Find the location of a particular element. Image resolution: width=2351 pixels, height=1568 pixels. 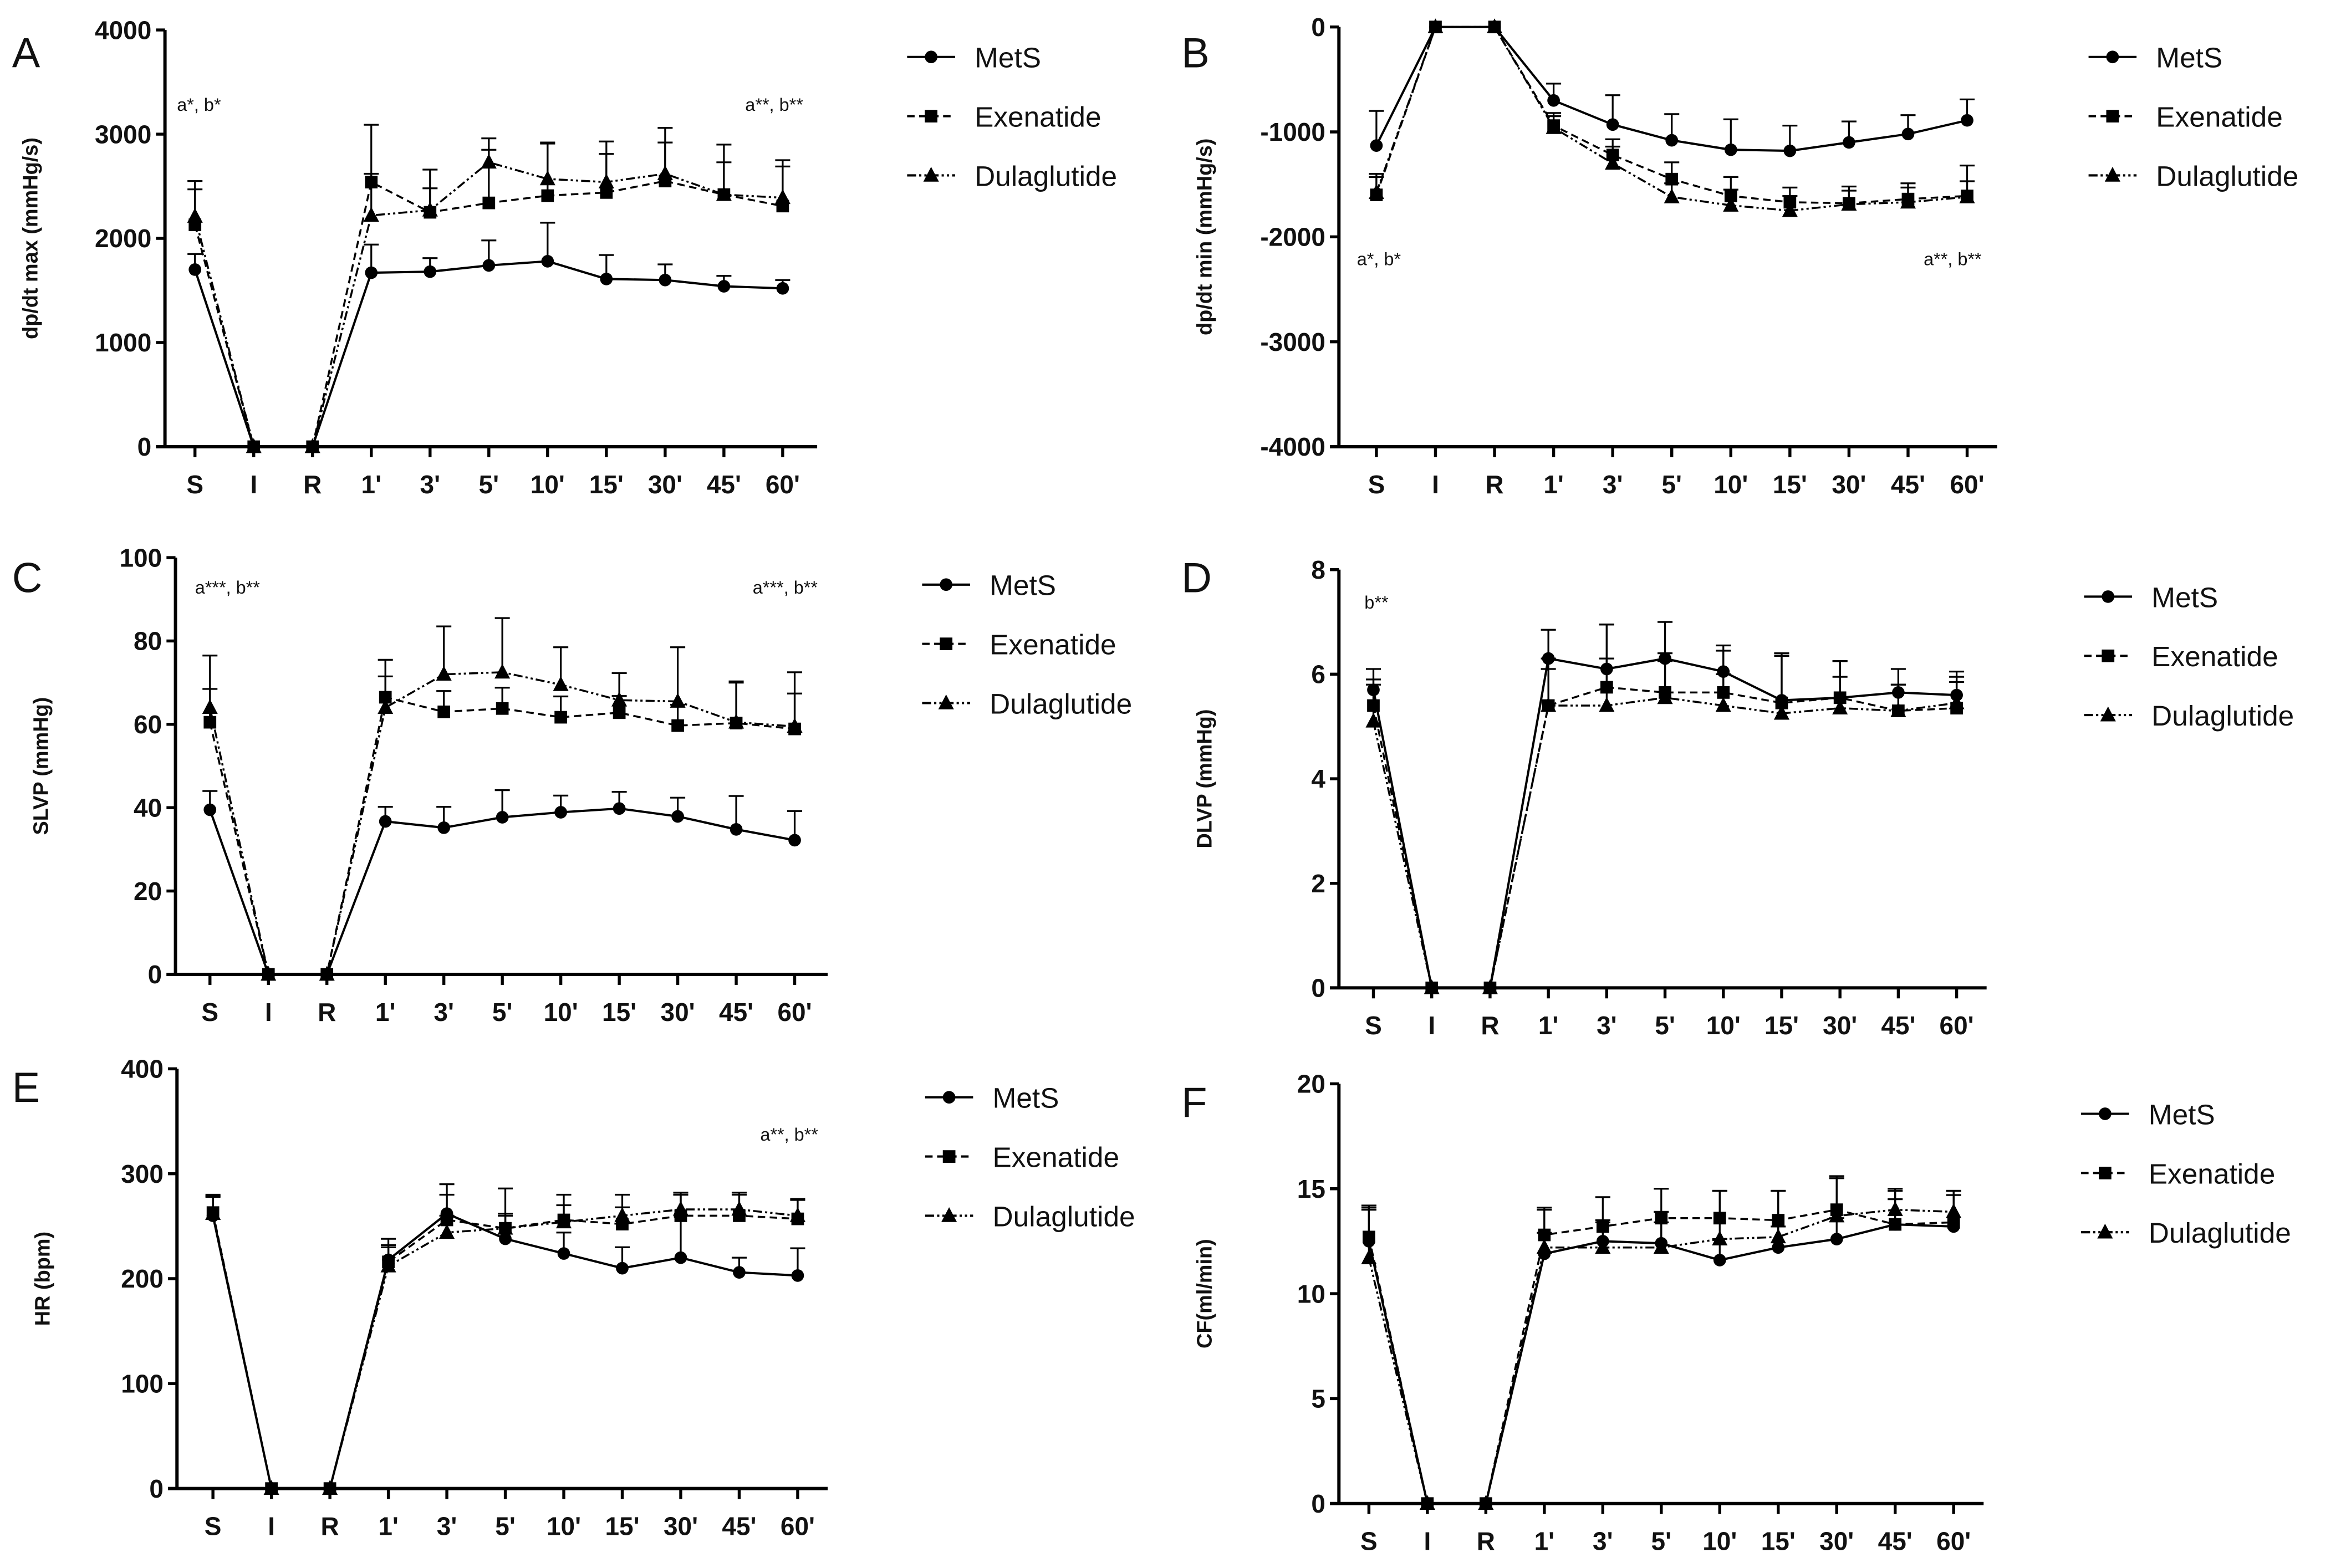

series-mets is located at coordinates (1672, 89).